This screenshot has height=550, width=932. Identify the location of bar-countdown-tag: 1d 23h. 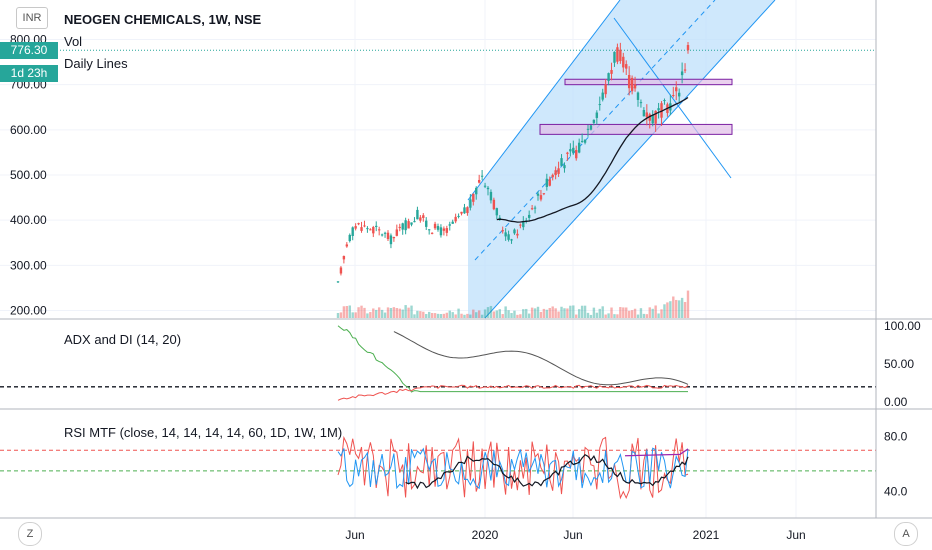
(29, 73).